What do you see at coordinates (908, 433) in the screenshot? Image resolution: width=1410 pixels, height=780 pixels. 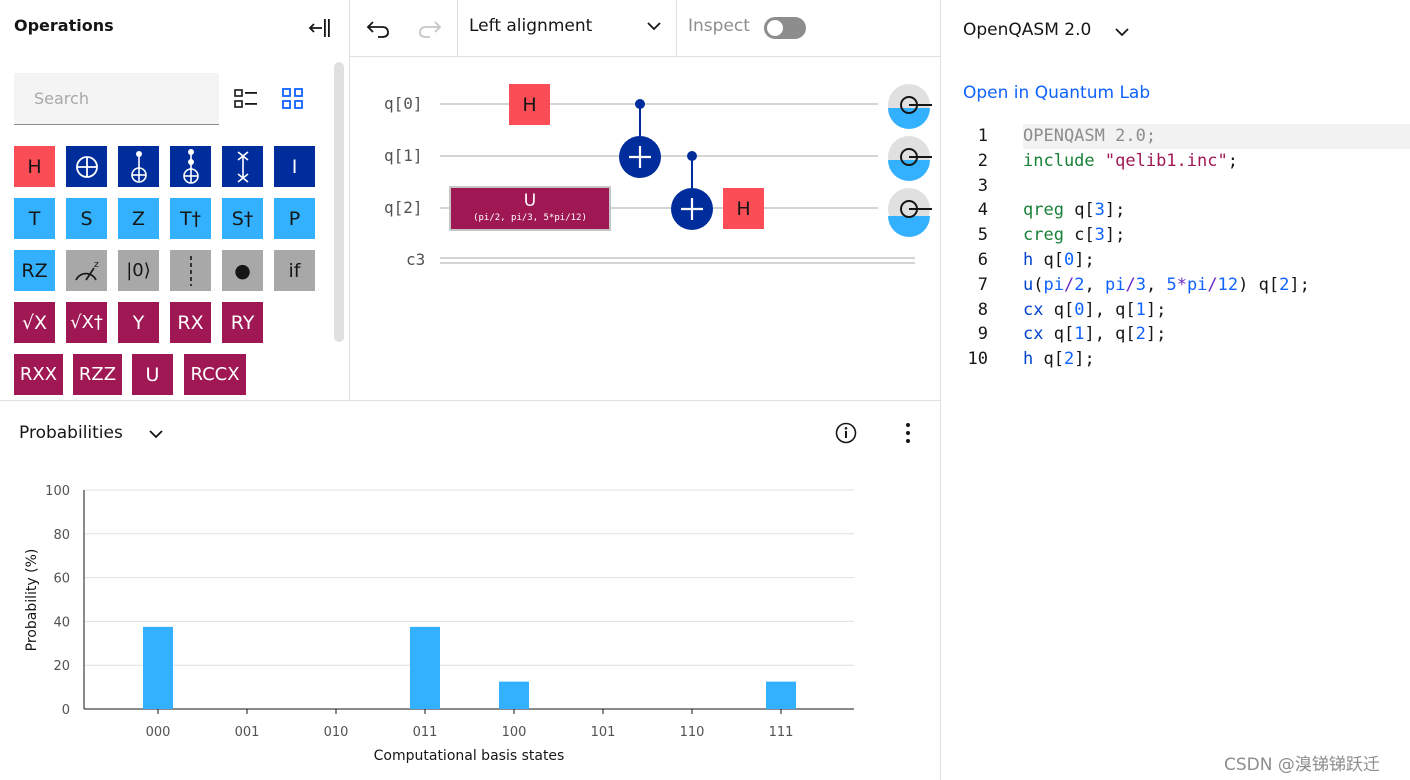 I see `overflow-menu-button` at bounding box center [908, 433].